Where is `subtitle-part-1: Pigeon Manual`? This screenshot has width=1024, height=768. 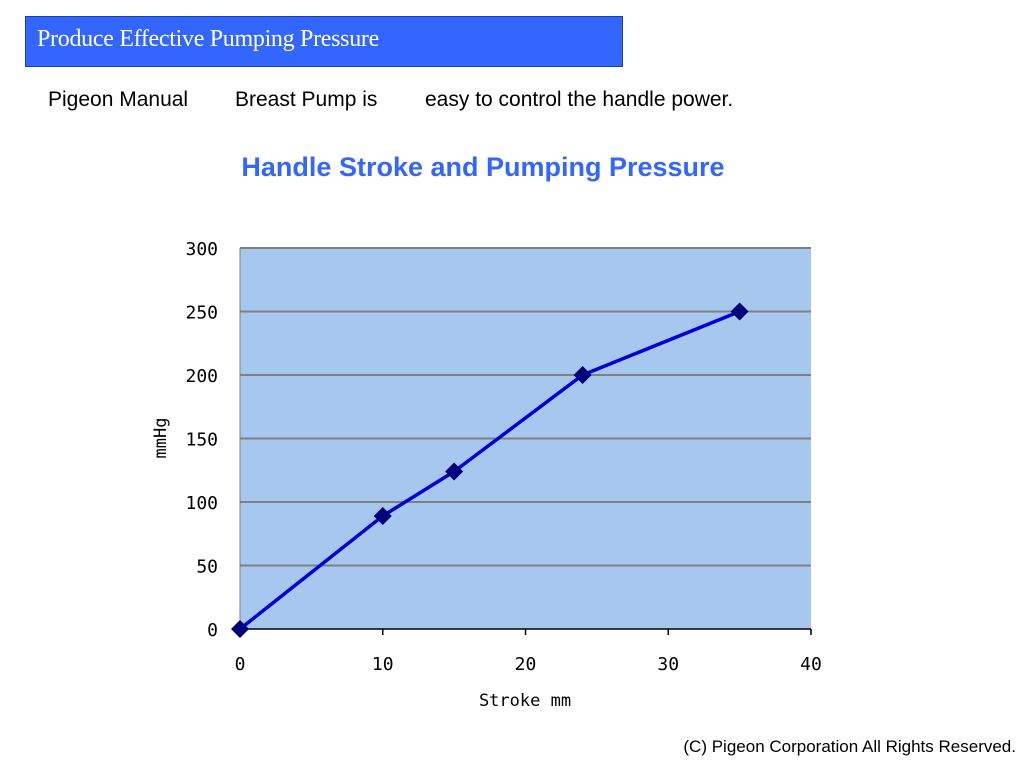 subtitle-part-1: Pigeon Manual is located at coordinates (118, 99).